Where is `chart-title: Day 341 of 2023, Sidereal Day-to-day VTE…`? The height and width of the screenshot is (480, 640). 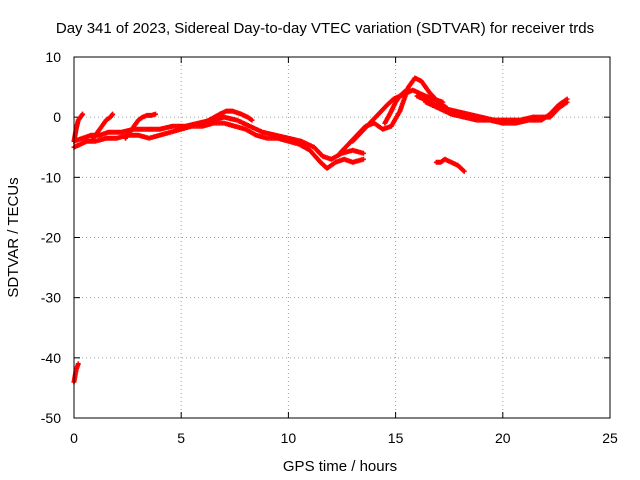 chart-title: Day 341 of 2023, Sidereal Day-to-day VTE… is located at coordinates (325, 28).